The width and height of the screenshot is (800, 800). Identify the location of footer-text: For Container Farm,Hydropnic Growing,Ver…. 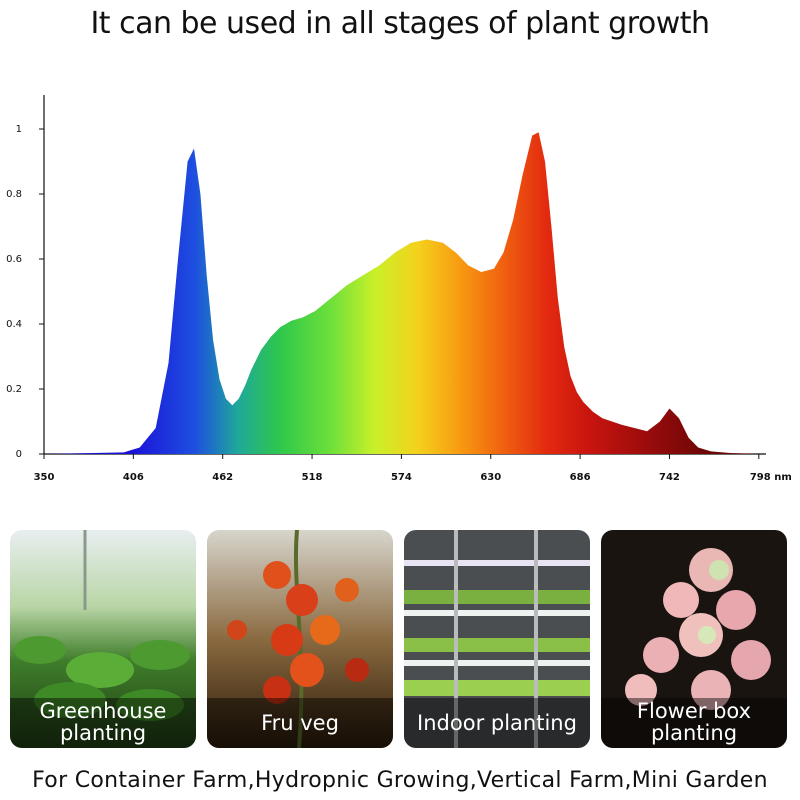
(400, 780).